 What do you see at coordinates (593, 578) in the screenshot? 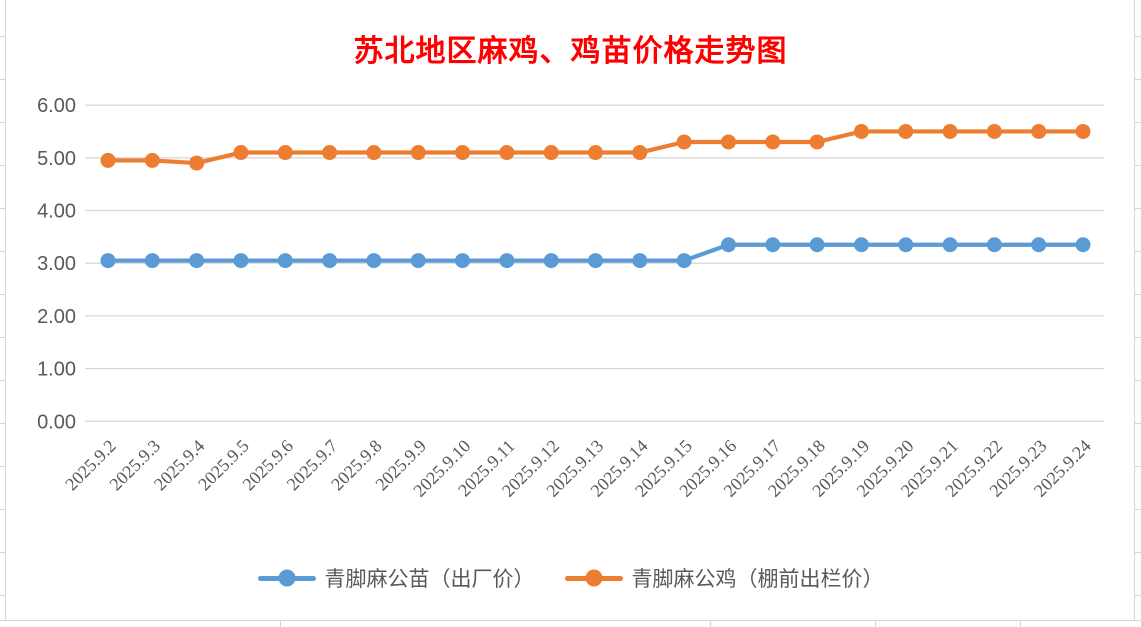
I see `legend-marker-orange-line-icon` at bounding box center [593, 578].